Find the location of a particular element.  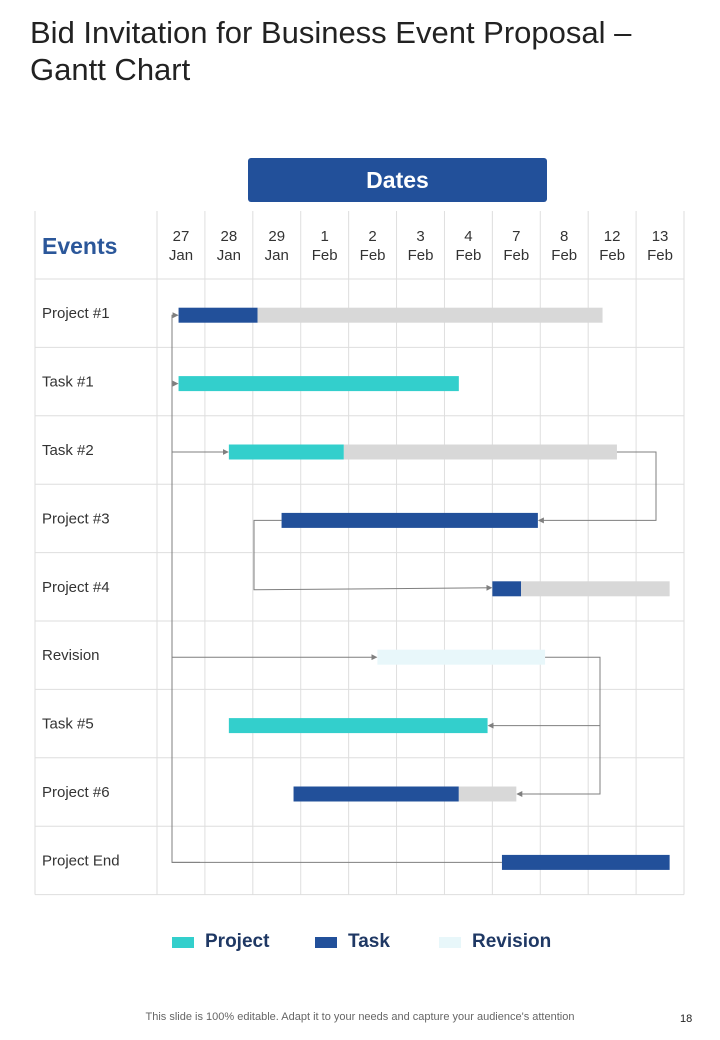

legend-item-revision: Revision is located at coordinates (495, 942).